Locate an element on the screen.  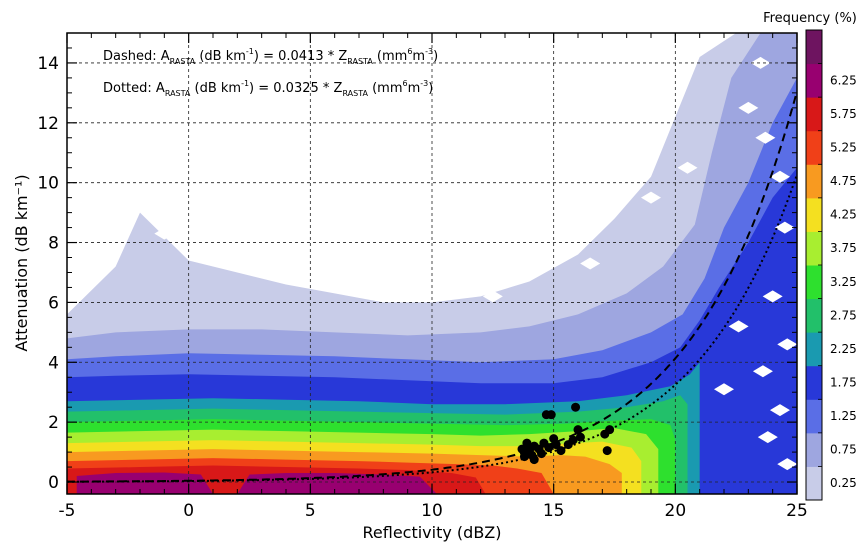
colorbar-label: 4.75 is located at coordinates (843, 181).